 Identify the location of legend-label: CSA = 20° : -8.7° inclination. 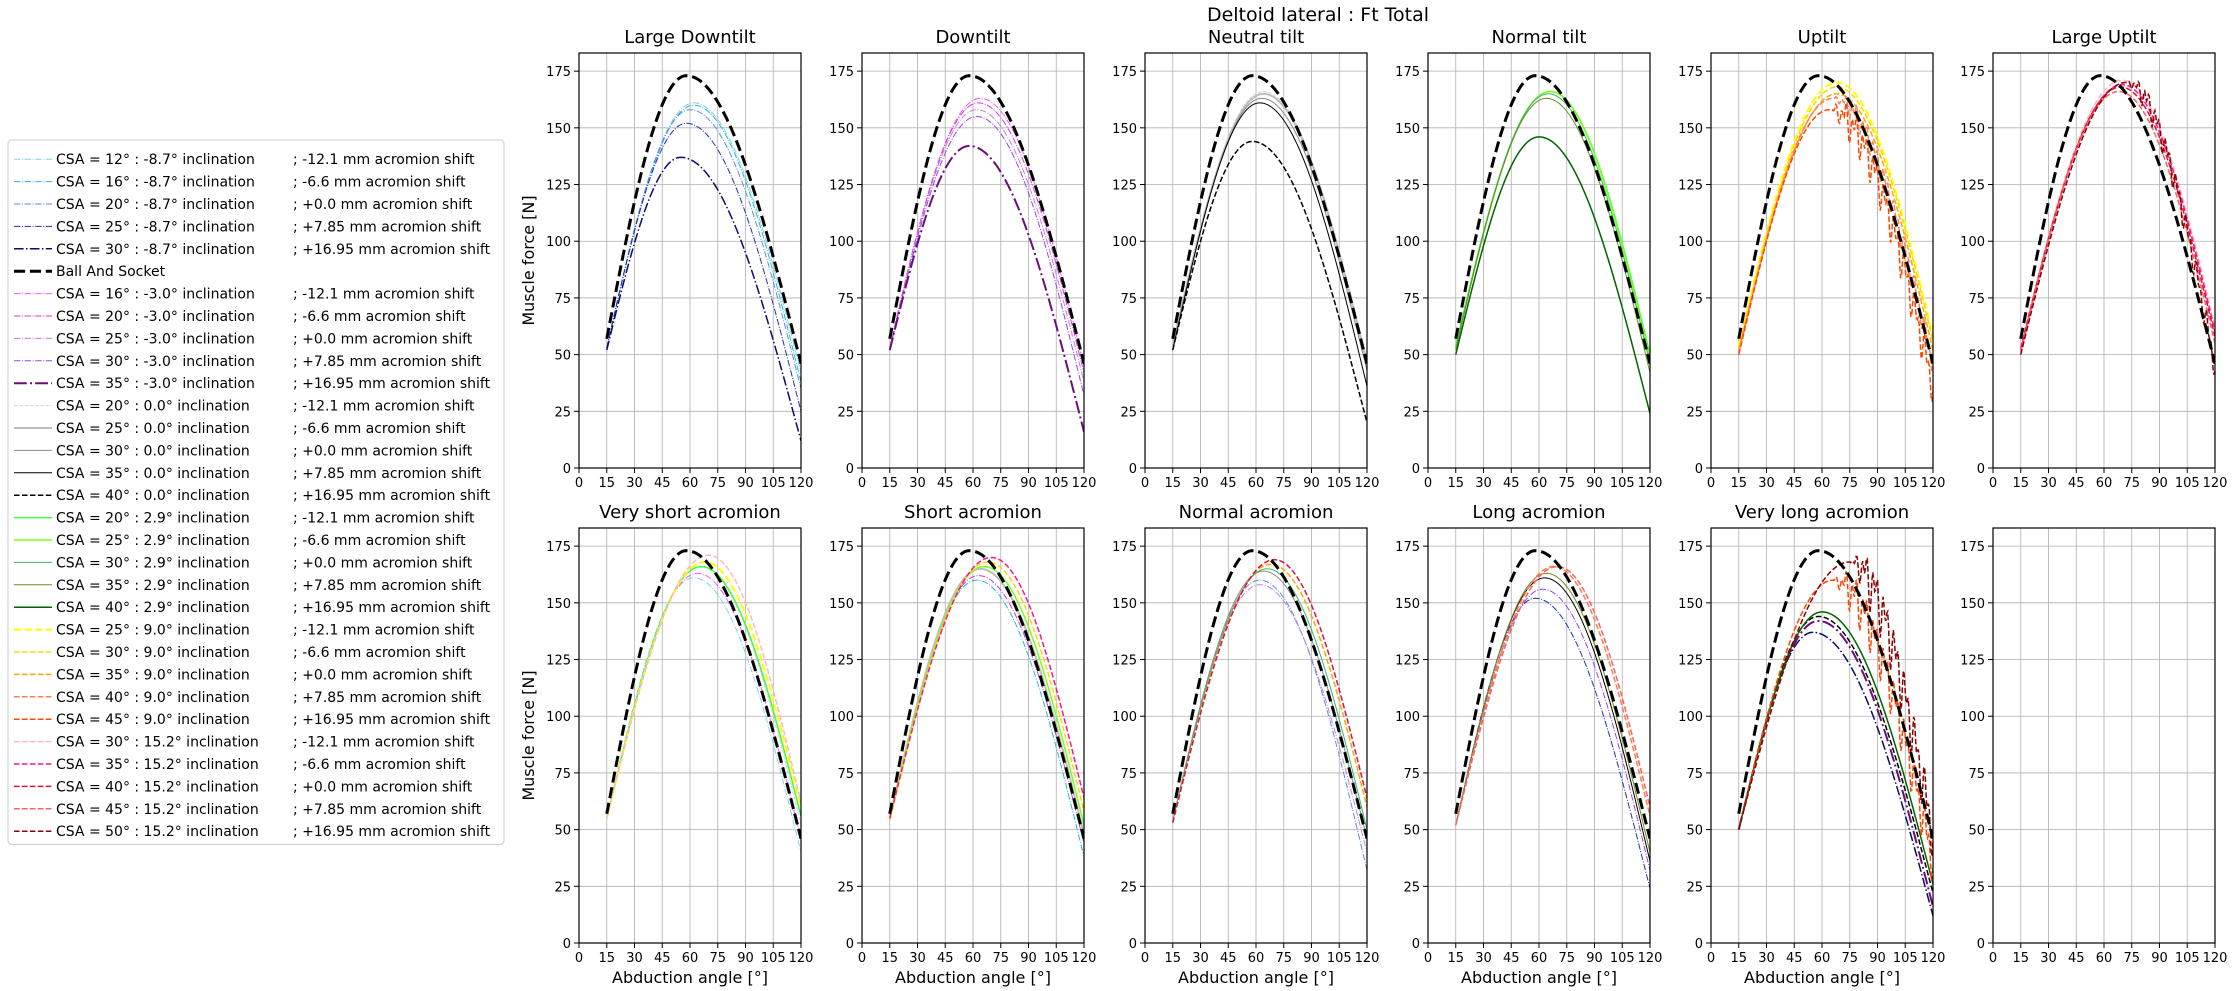
(155, 205).